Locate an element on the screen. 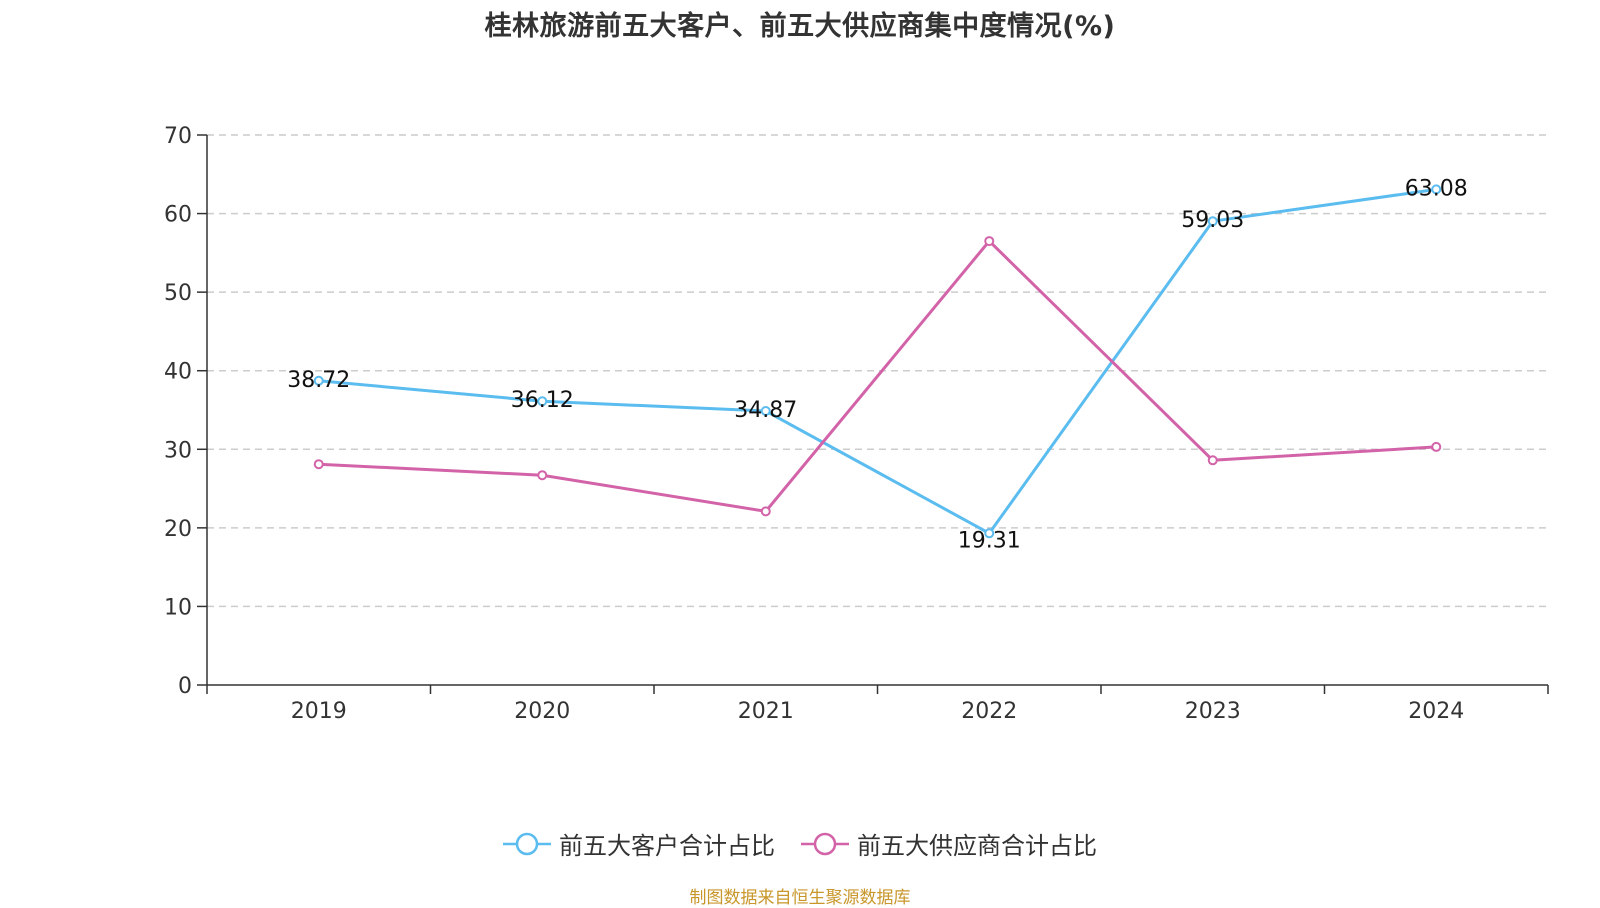  source-note: 制图数据来自恒生聚源数据库 is located at coordinates (800, 898).